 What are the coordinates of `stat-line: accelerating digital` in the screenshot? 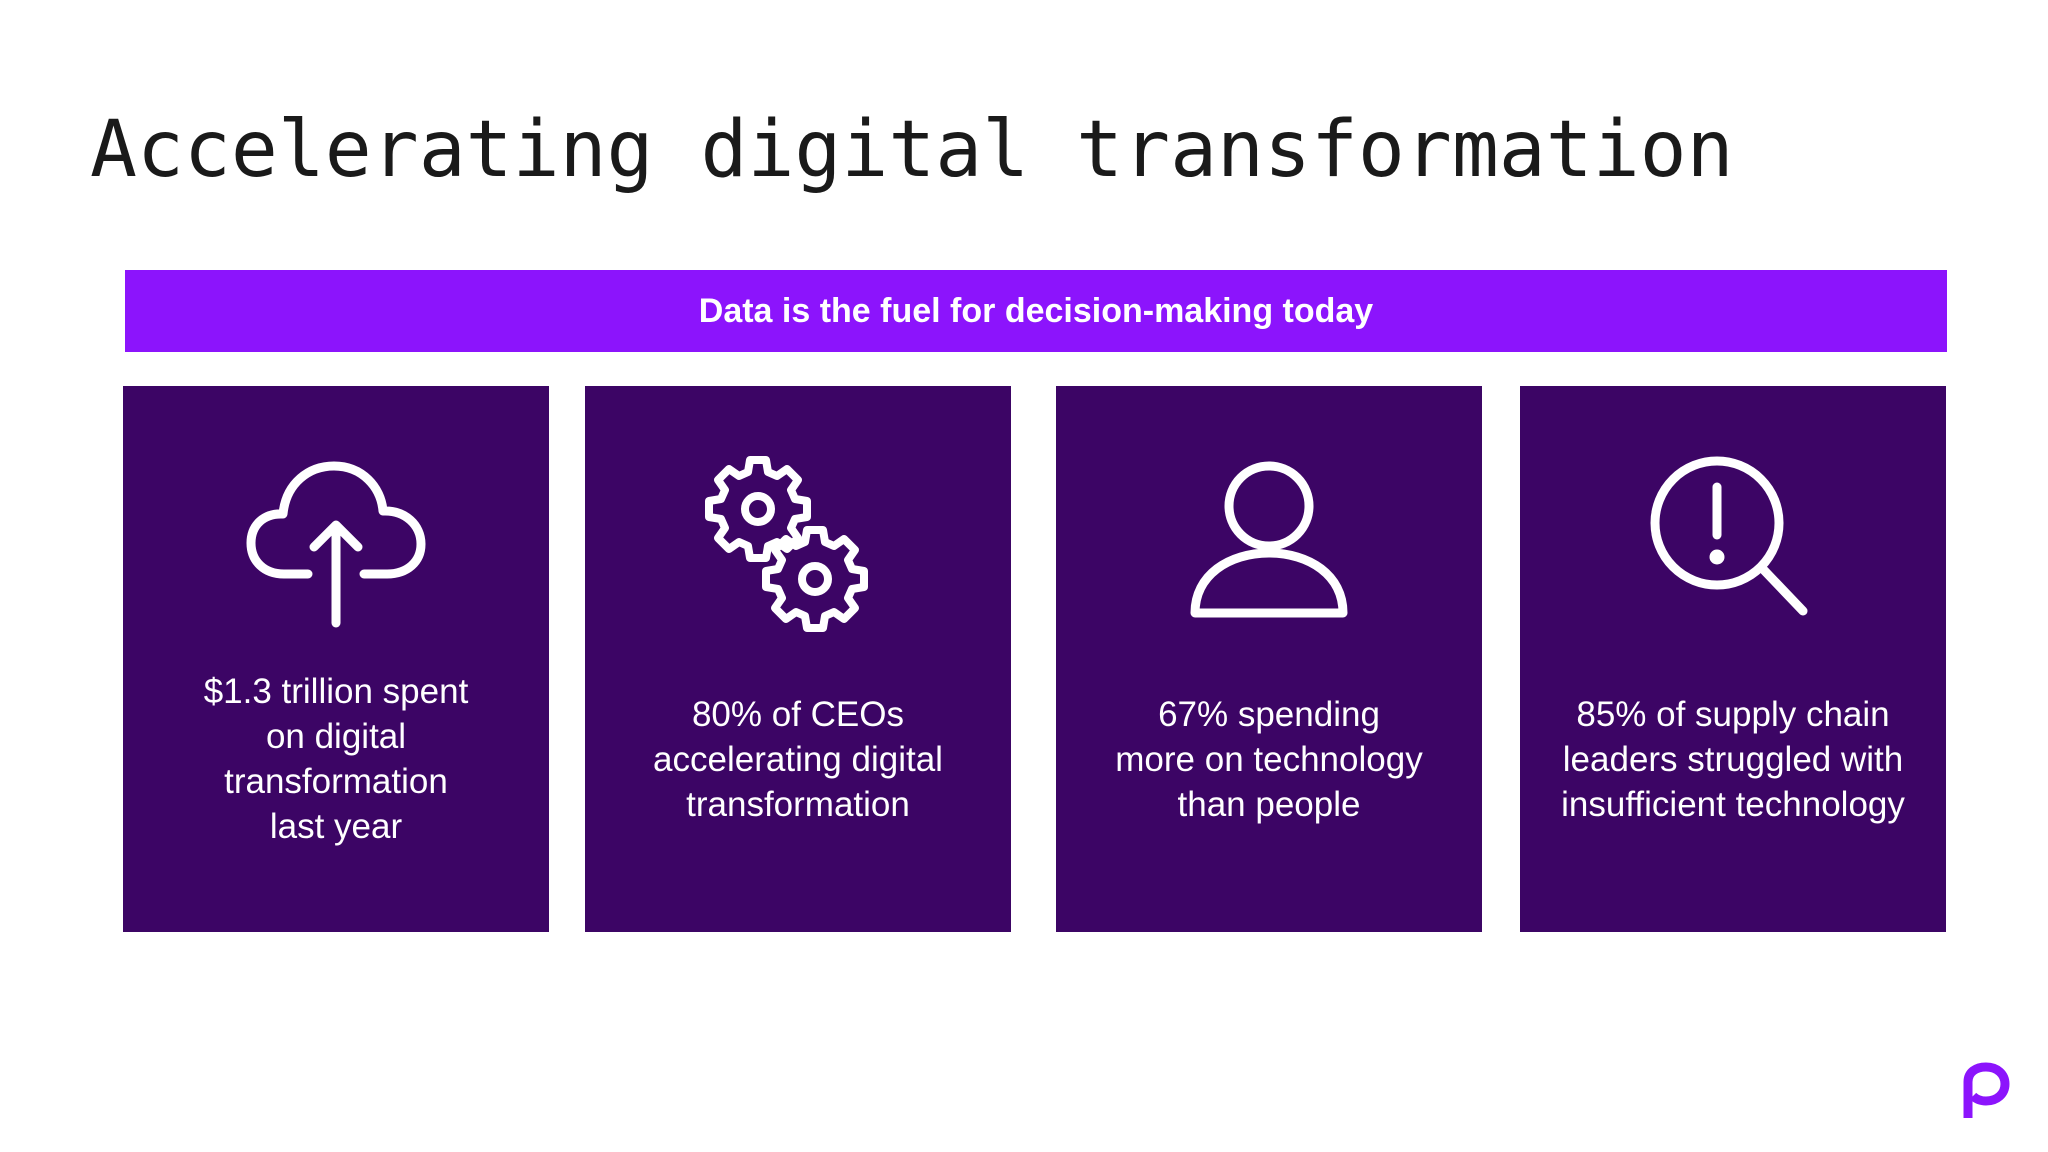 It's located at (798, 759).